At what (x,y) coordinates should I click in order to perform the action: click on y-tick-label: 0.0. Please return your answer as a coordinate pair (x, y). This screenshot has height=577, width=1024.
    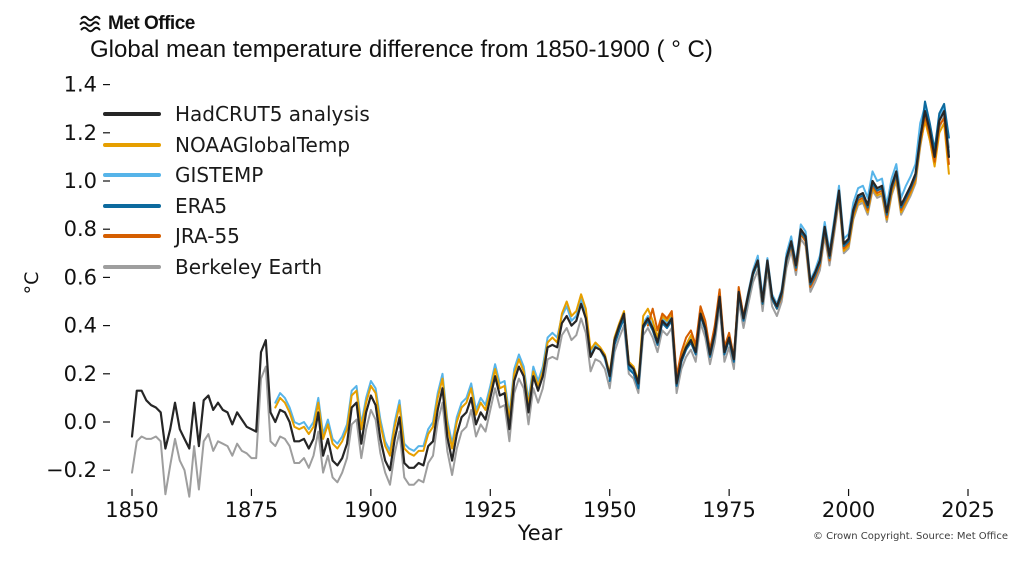
    Looking at the image, I should click on (80, 422).